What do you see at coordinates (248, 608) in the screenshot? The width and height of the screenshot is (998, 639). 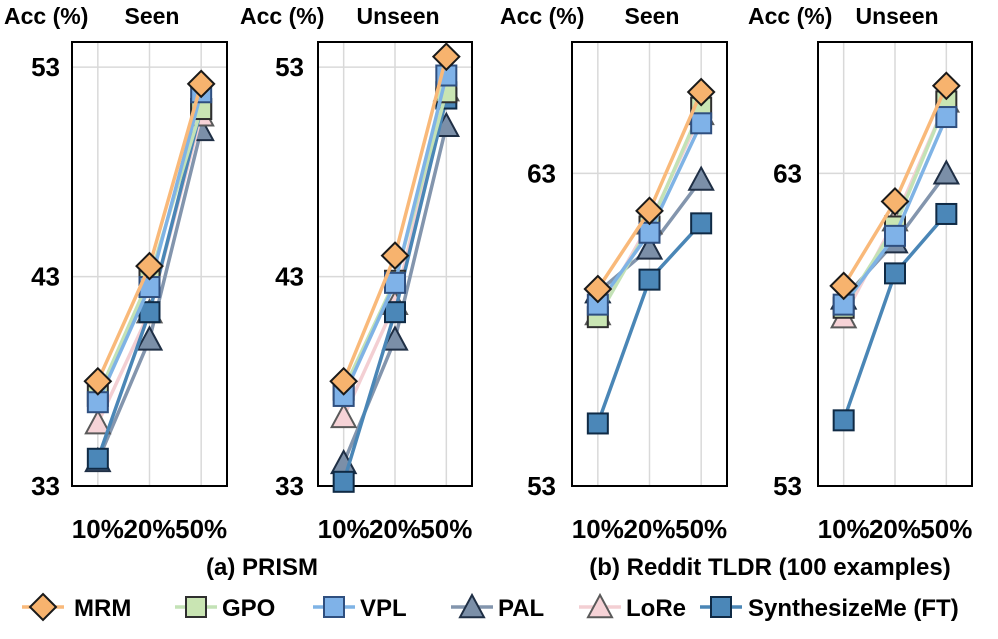 I see `legend-label: GPO` at bounding box center [248, 608].